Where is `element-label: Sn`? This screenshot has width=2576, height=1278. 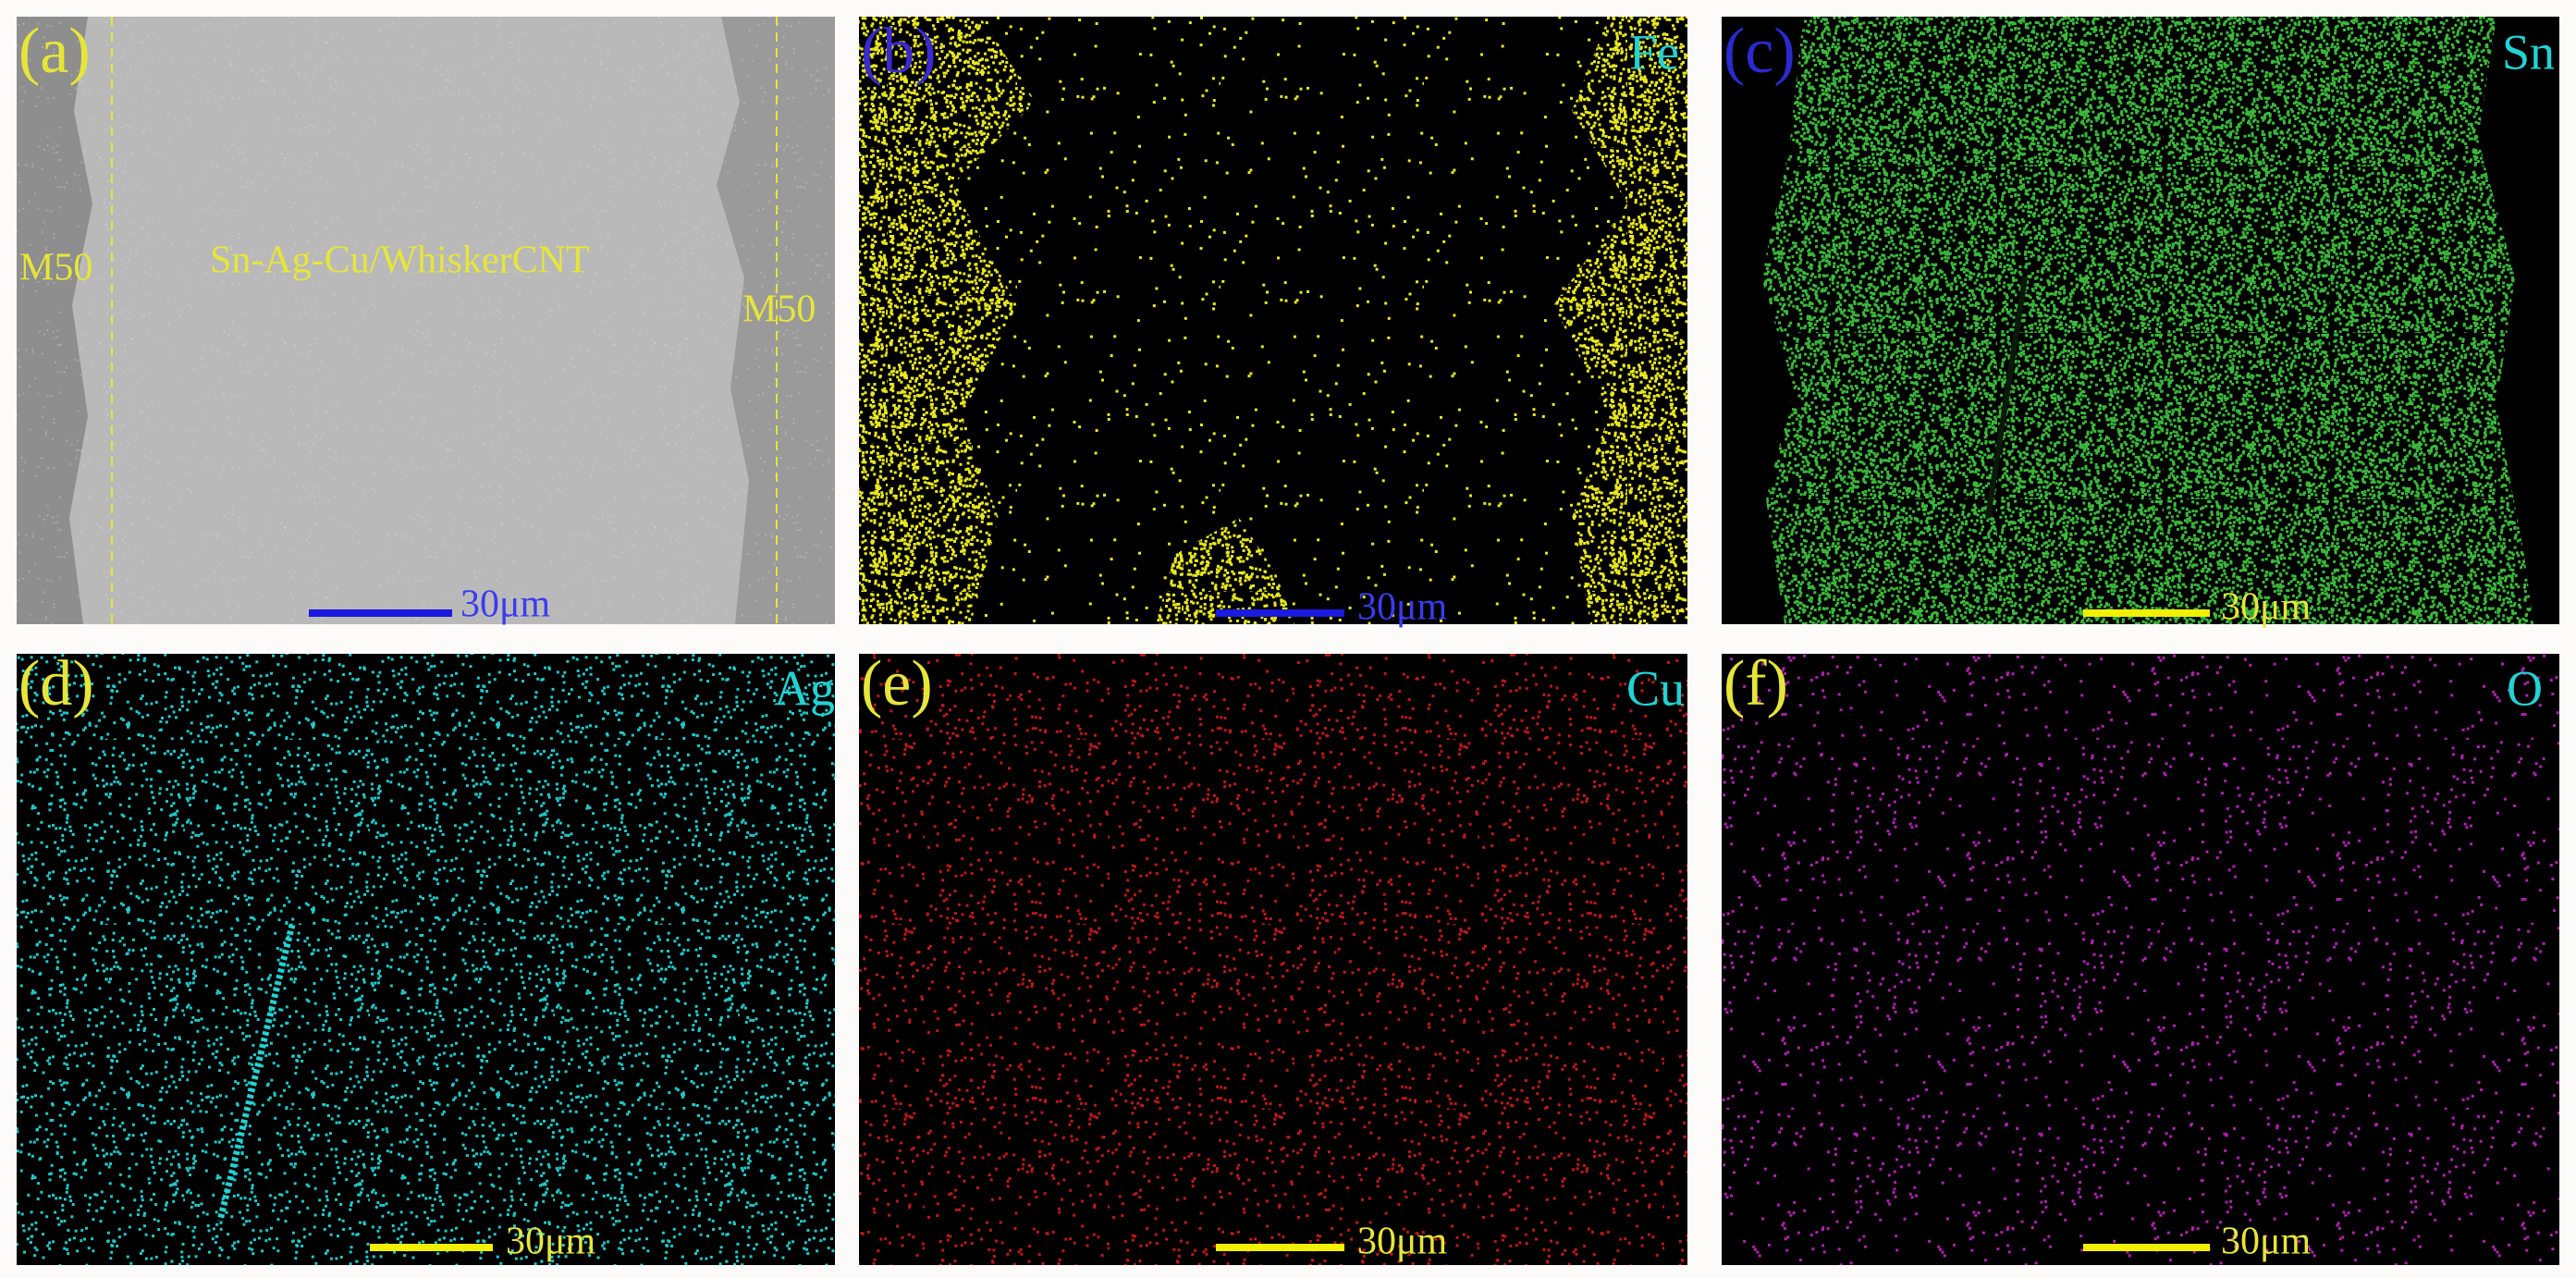
element-label: Sn is located at coordinates (2528, 52).